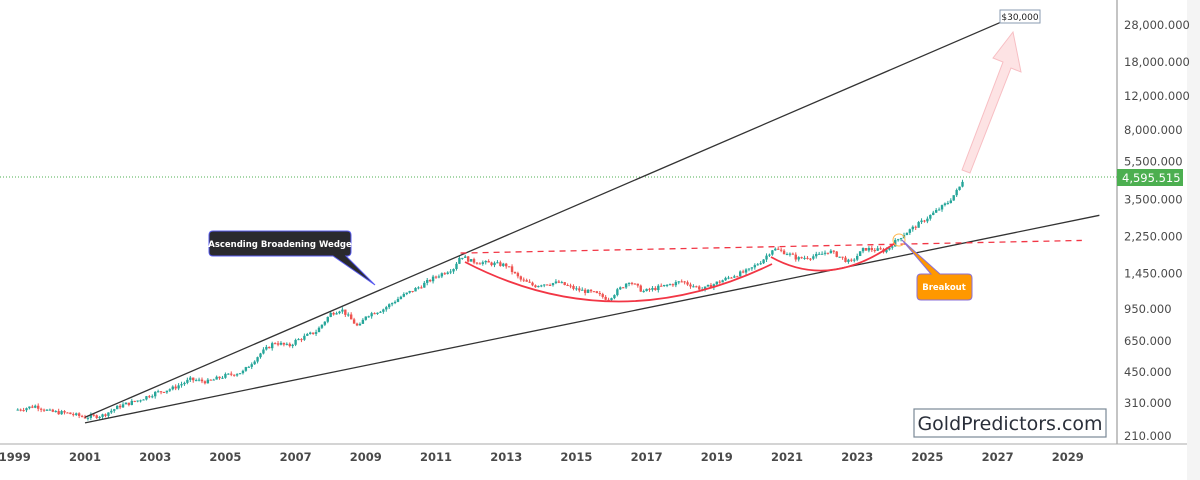 The image size is (1200, 480). I want to click on x-tick-label: 2019, so click(717, 457).